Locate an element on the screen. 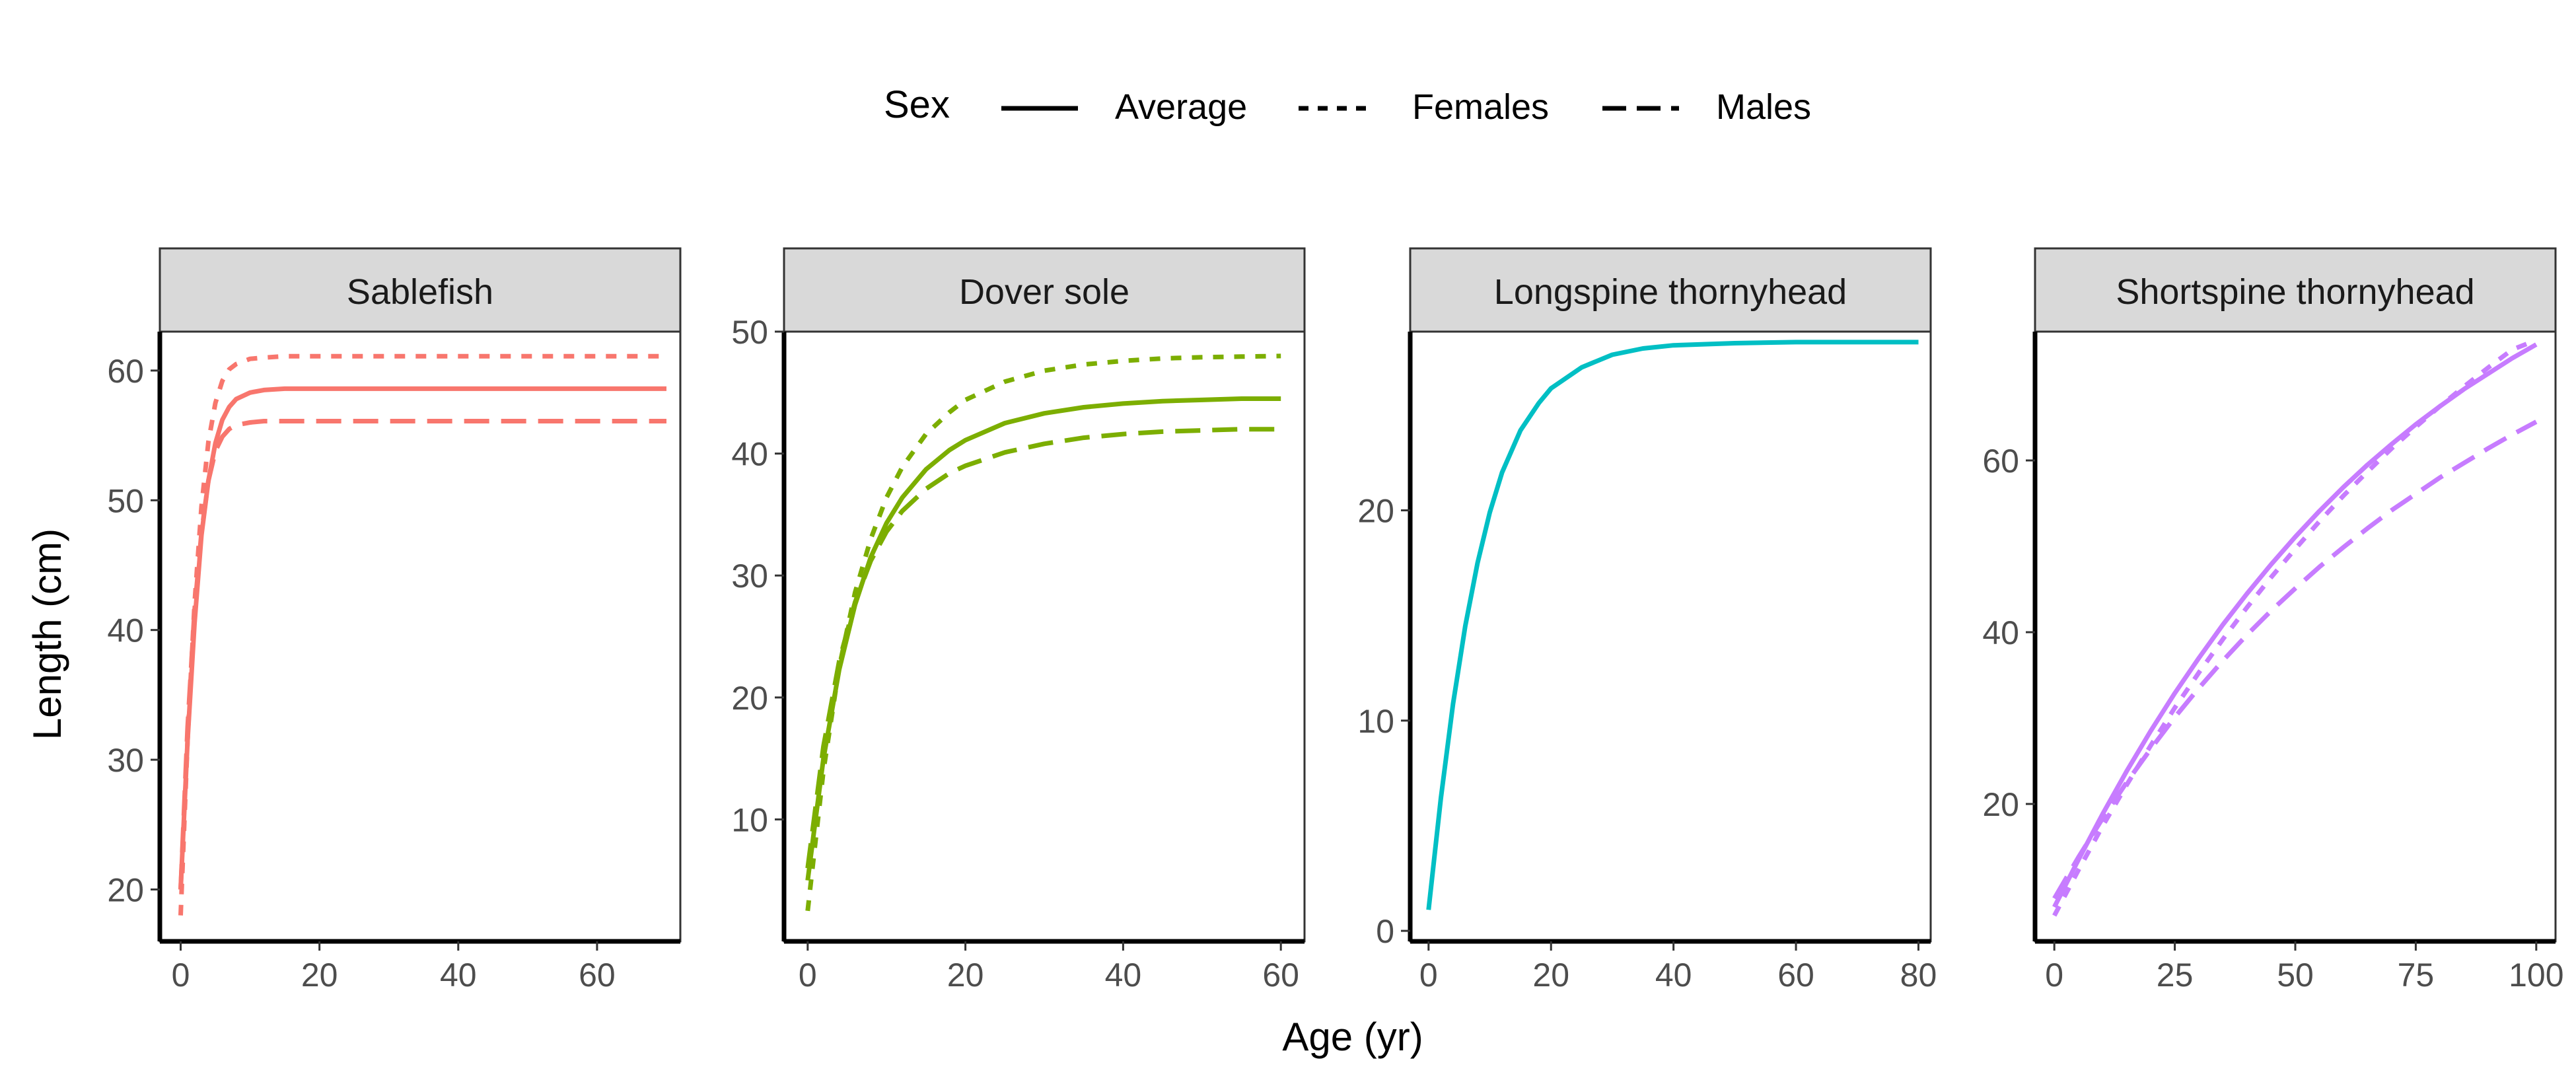  legend: Sex Average Females Males is located at coordinates (1348, 105).